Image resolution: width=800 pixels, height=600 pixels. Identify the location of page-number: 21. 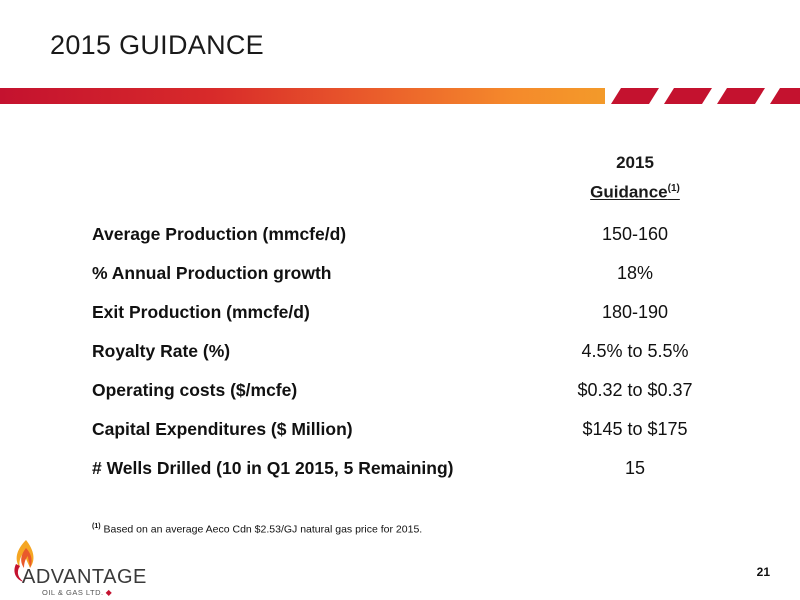
(763, 572).